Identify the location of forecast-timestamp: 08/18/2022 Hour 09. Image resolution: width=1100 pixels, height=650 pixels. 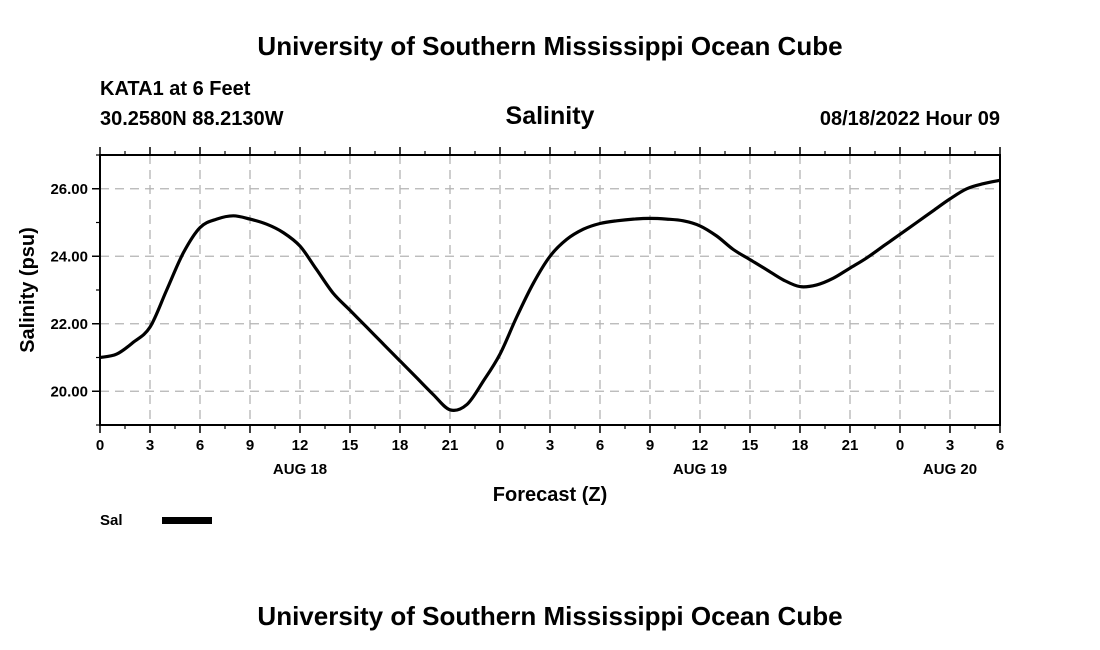
(910, 119).